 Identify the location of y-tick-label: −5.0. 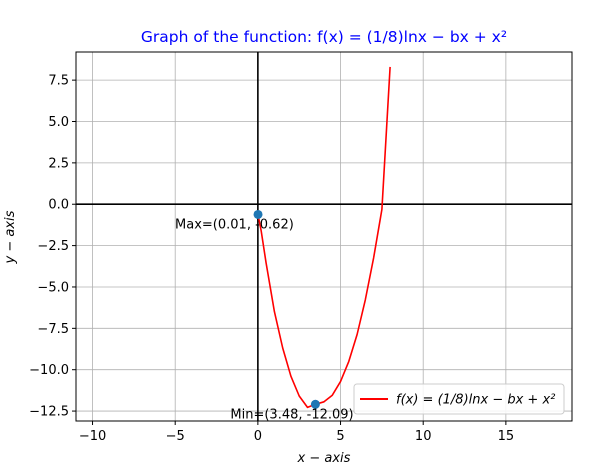
(53, 287).